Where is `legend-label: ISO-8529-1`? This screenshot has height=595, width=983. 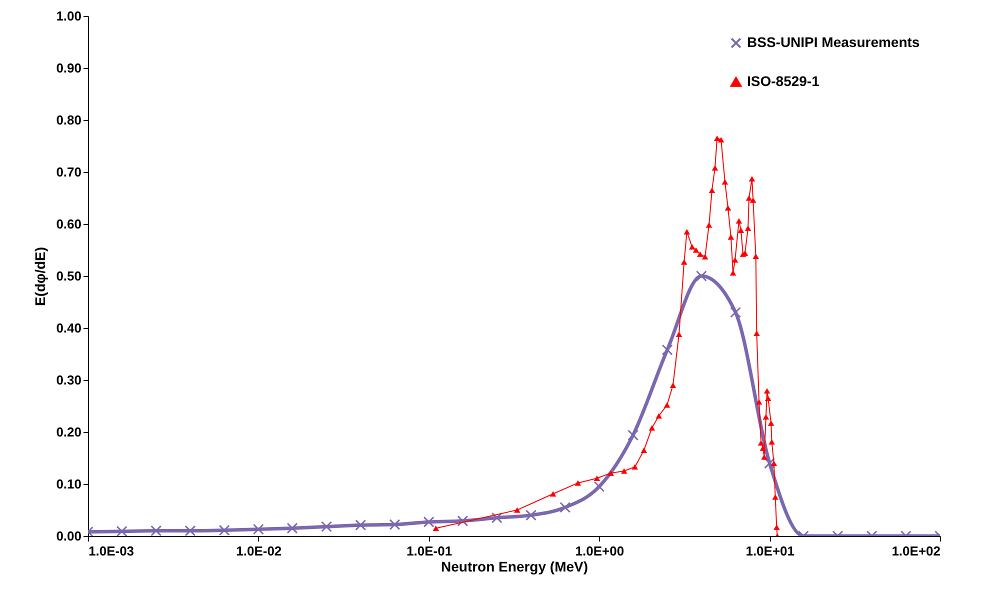 legend-label: ISO-8529-1 is located at coordinates (783, 81).